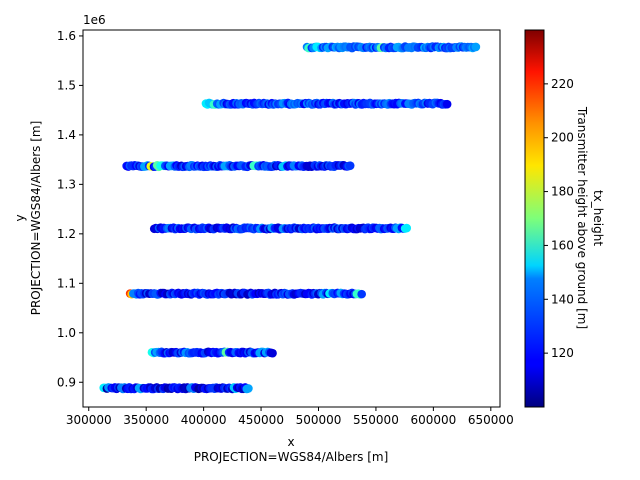 This screenshot has height=480, width=640. Describe the element at coordinates (146, 420) in the screenshot. I see `x-tick-label: 350000` at that location.